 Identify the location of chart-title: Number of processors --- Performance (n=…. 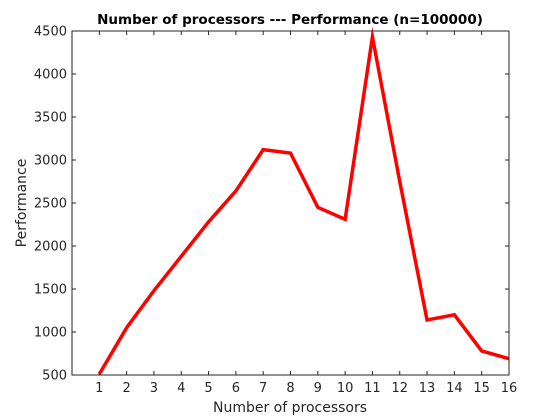
(290, 20).